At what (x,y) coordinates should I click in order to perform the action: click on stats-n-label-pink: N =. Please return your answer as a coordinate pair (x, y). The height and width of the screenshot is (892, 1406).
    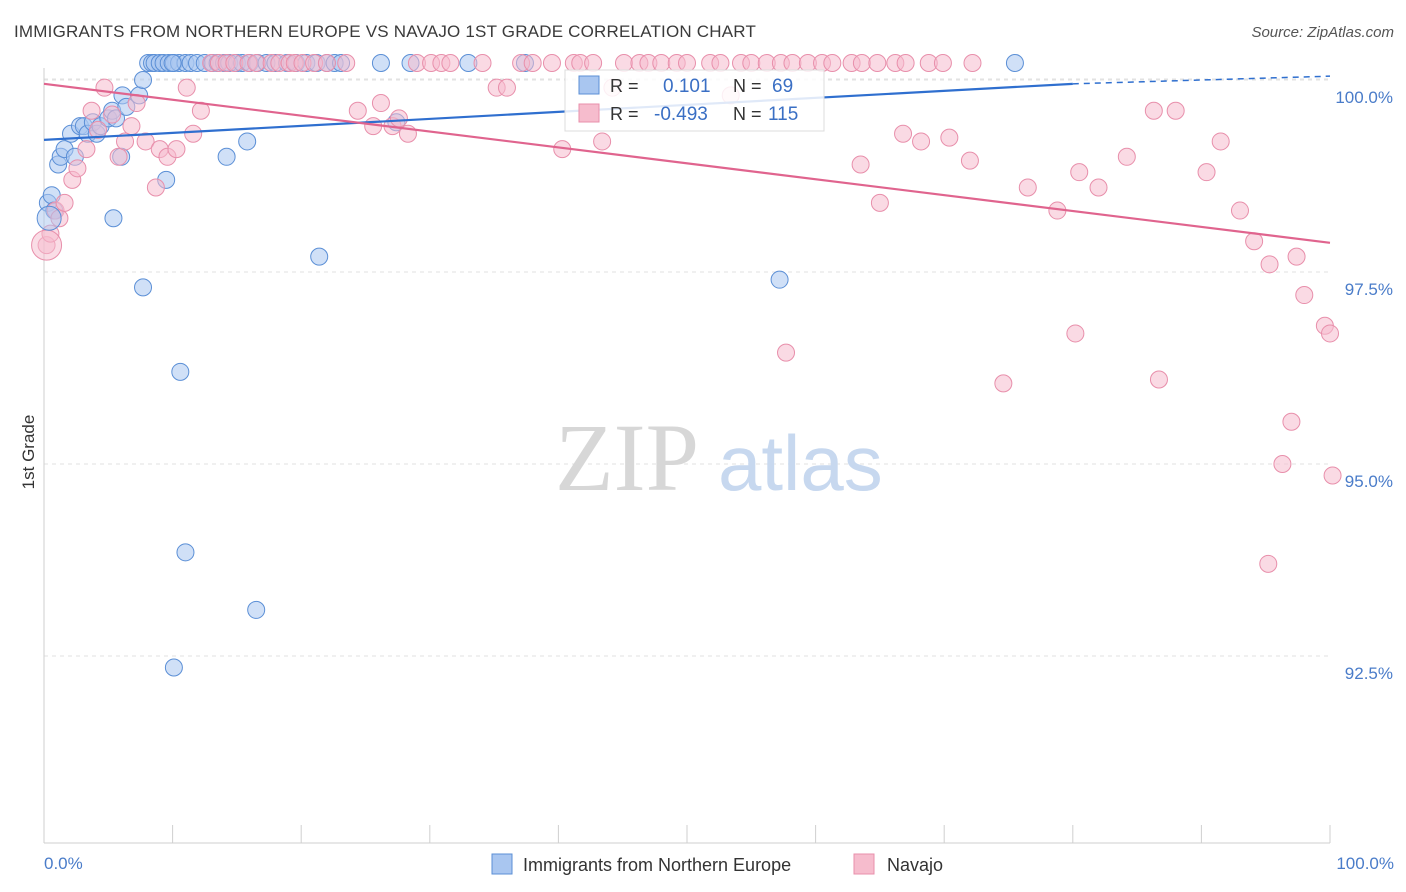
    Looking at the image, I should click on (747, 114).